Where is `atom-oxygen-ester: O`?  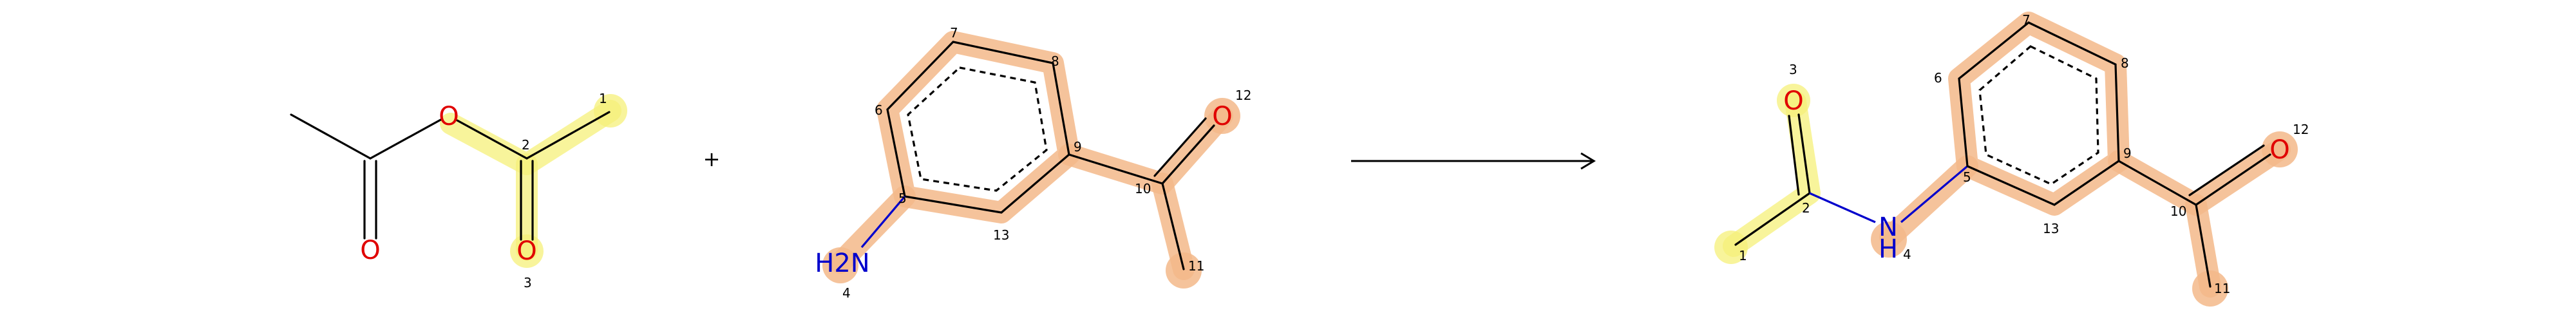 atom-oxygen-ester: O is located at coordinates (449, 116).